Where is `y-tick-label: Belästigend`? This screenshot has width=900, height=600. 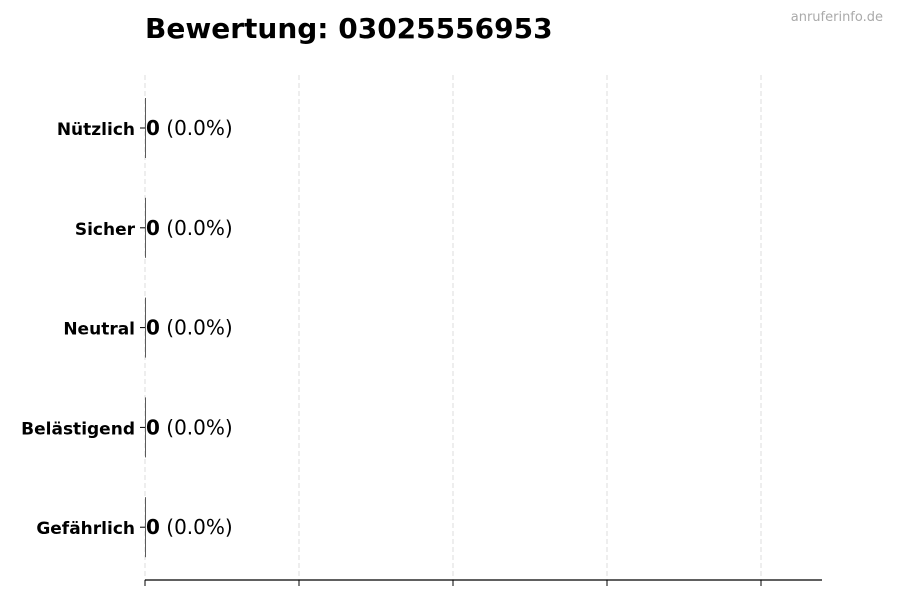
y-tick-label: Belästigend is located at coordinates (78, 429).